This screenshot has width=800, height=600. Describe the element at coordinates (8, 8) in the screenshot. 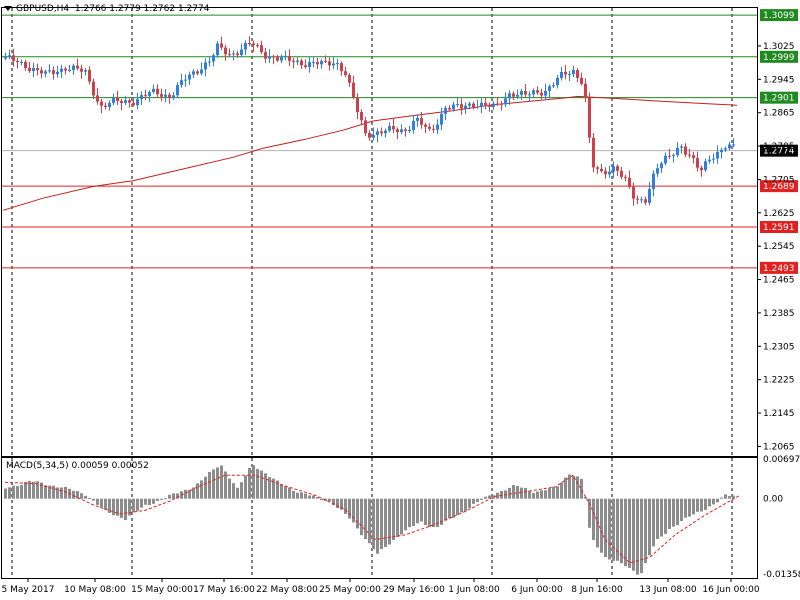

I see `dropdown-arrow-icon` at that location.